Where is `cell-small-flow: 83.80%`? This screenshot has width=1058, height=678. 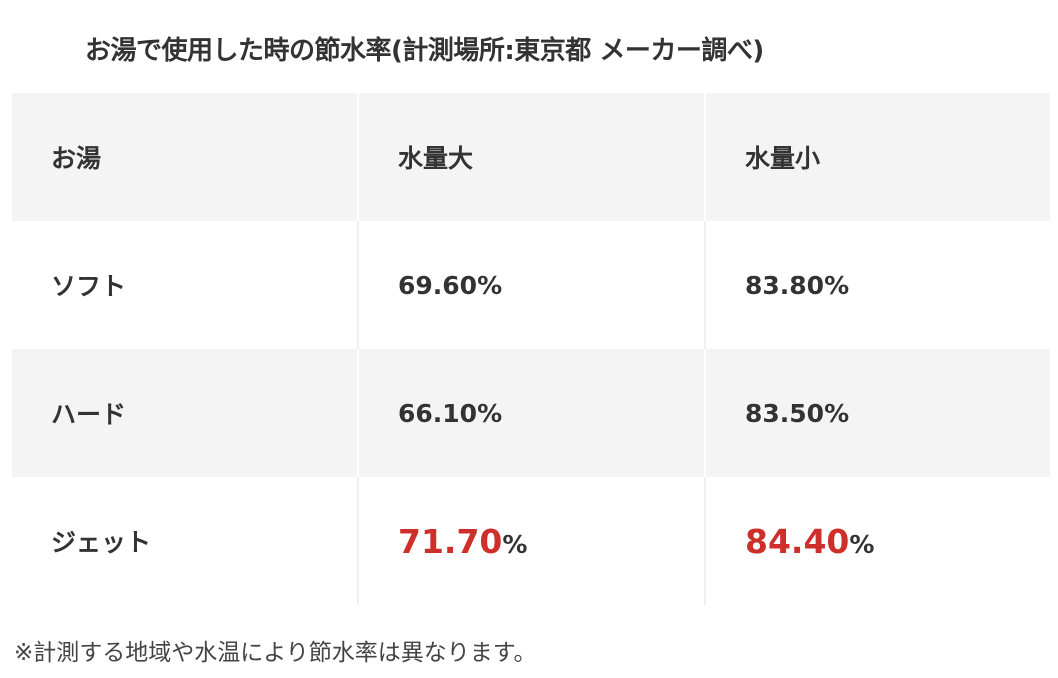
cell-small-flow: 83.80% is located at coordinates (877, 285).